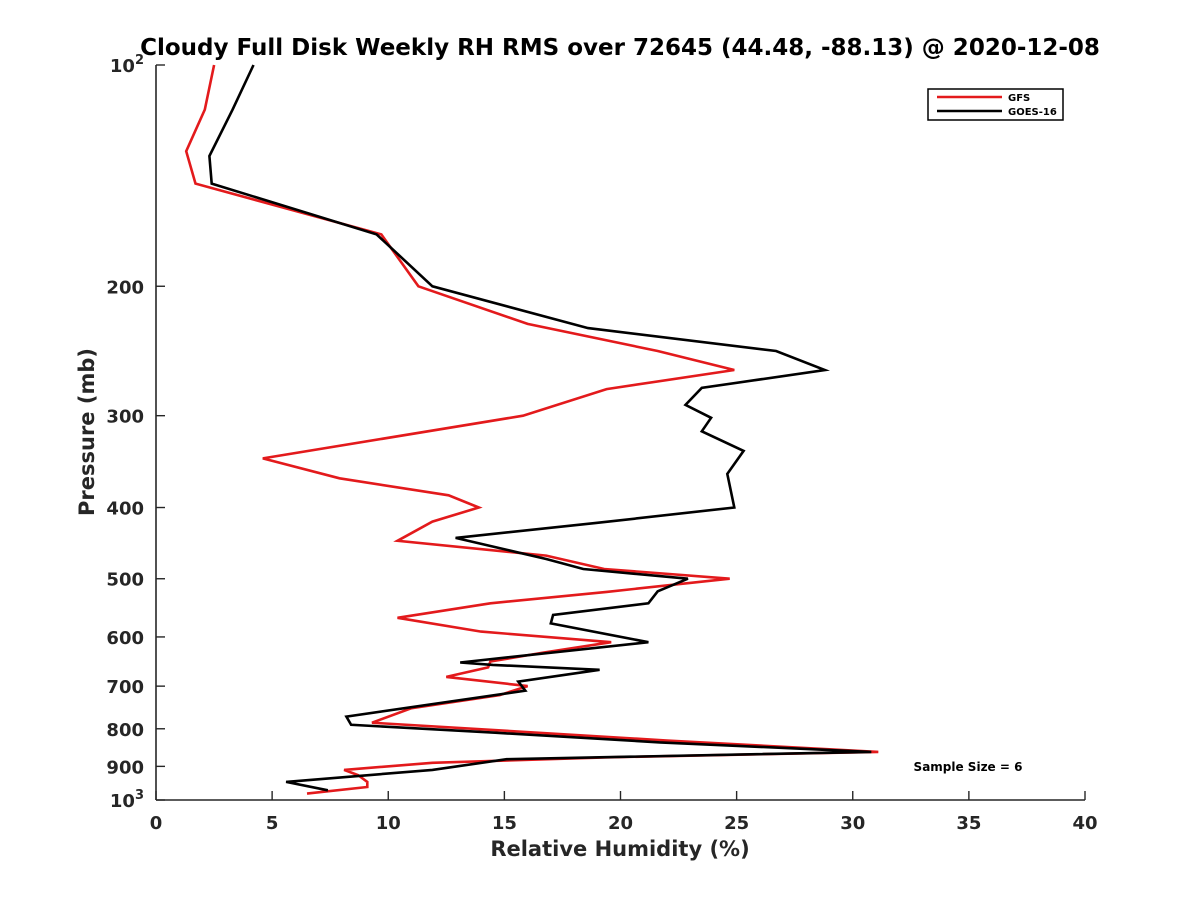 This screenshot has width=1200, height=904. I want to click on x-tick-label-35: 35, so click(968, 823).